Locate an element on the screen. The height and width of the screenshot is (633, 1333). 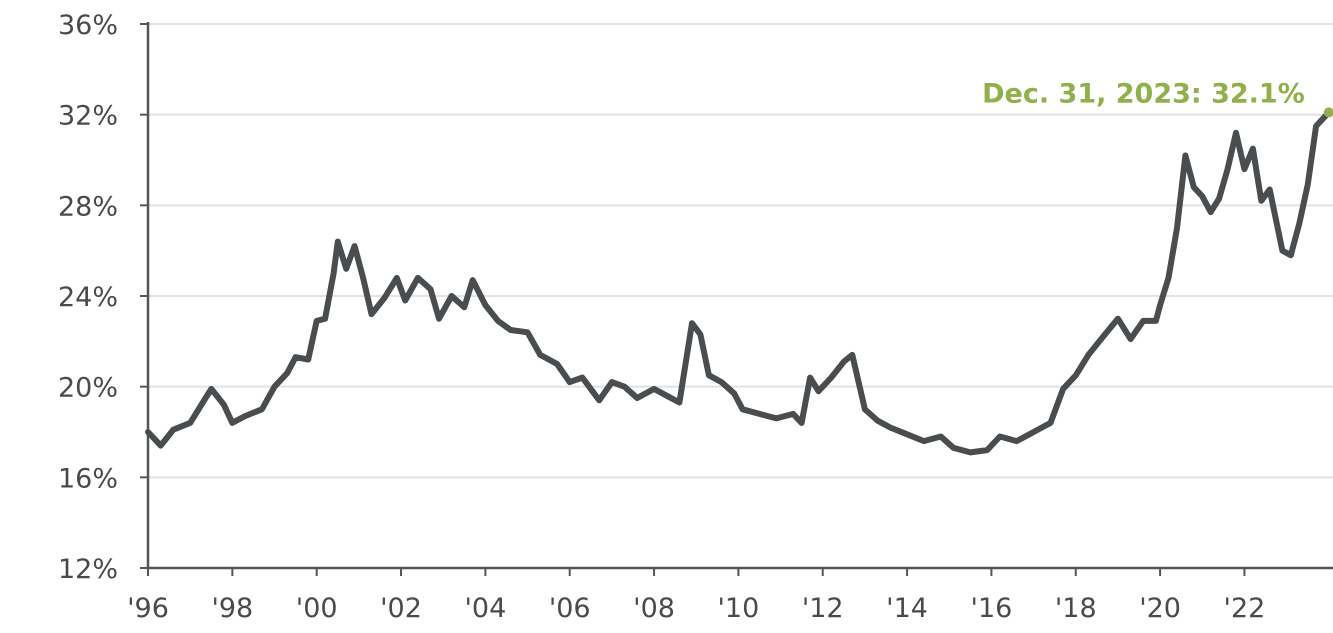
x-tick-label: '10 is located at coordinates (739, 608).